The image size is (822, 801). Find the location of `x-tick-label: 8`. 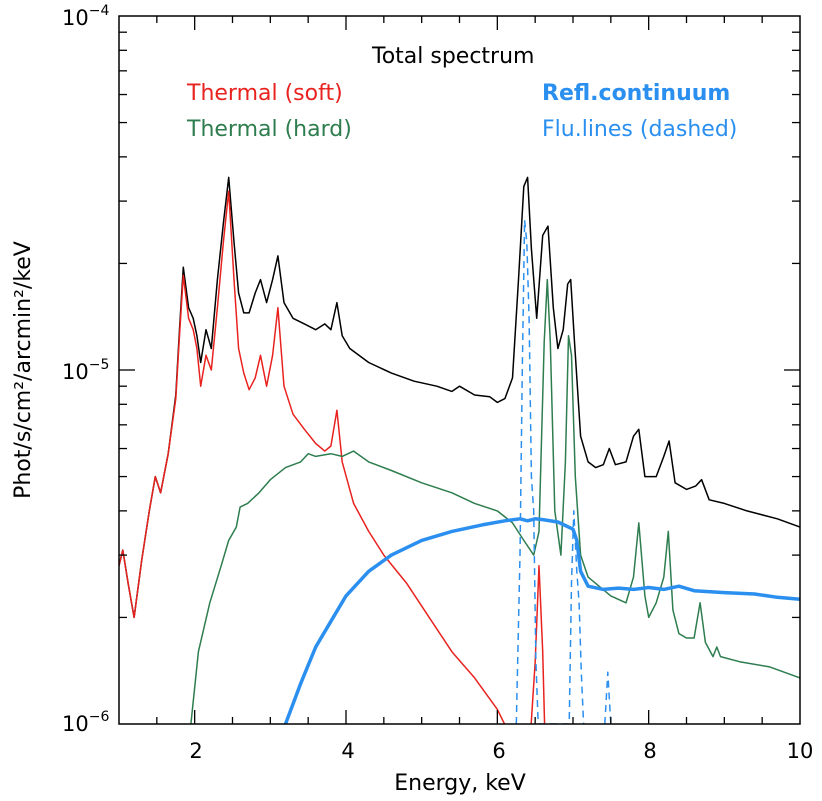

x-tick-label: 8 is located at coordinates (649, 751).